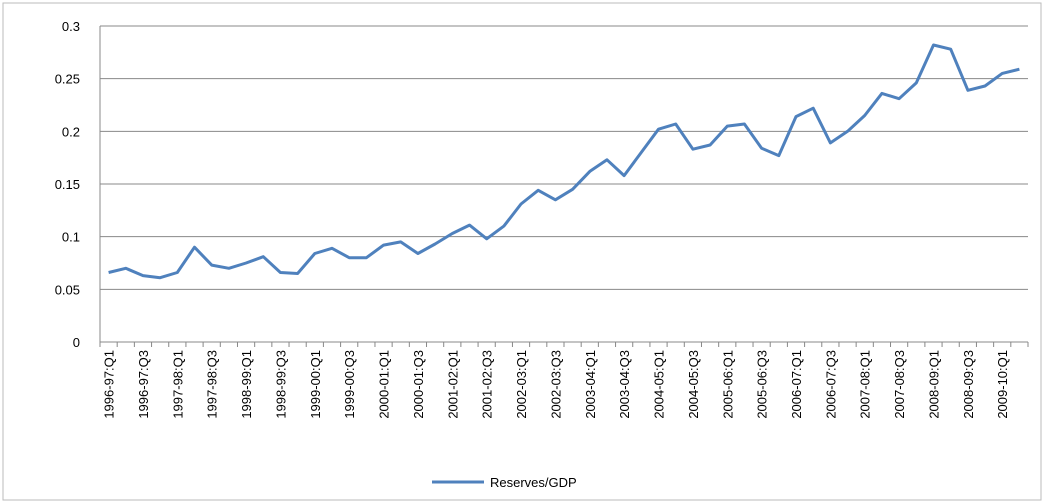 The width and height of the screenshot is (1047, 503). What do you see at coordinates (418, 384) in the screenshot?
I see `x-tick-label: 2000-01:Q3` at bounding box center [418, 384].